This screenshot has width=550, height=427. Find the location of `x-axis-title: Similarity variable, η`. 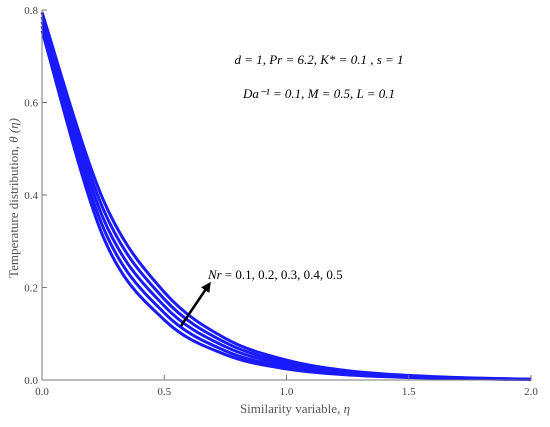

x-axis-title: Similarity variable, η is located at coordinates (295, 408).